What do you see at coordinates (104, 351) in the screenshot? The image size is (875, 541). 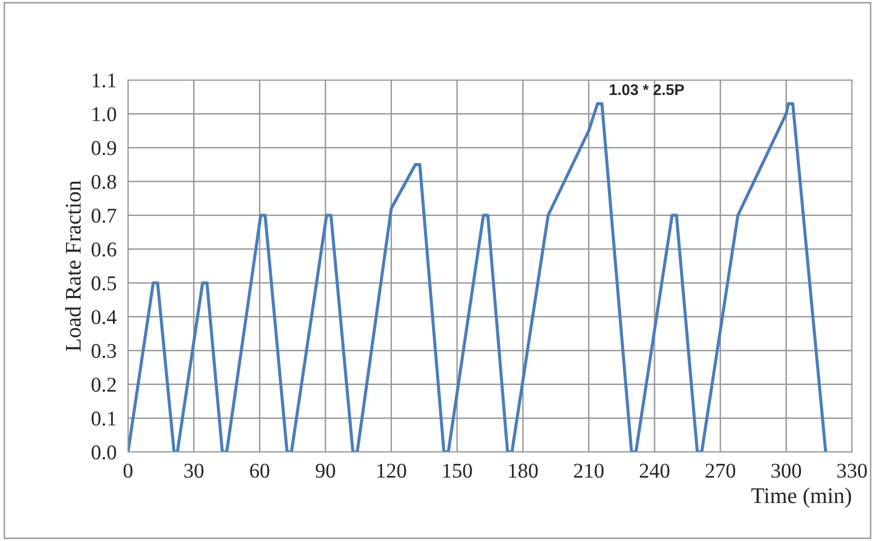 I see `y-tick-label: 0.3` at bounding box center [104, 351].